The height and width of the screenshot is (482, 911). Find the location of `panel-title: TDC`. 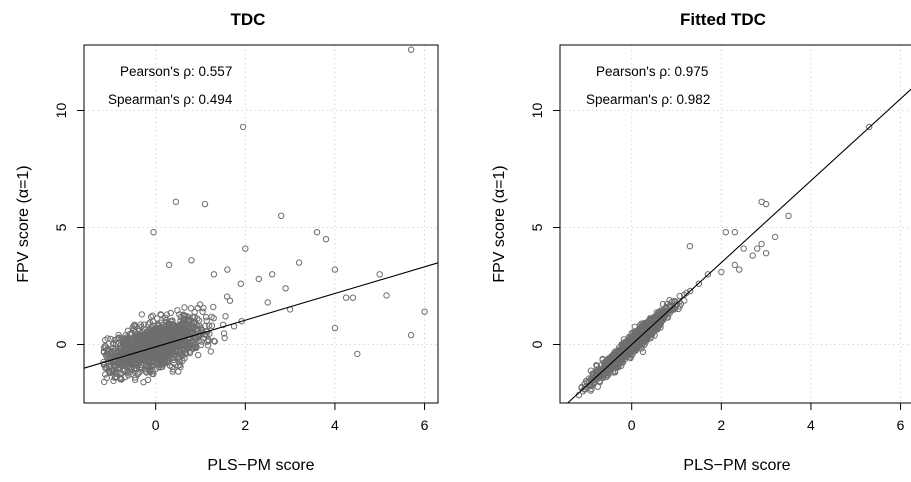

panel-title: TDC is located at coordinates (248, 19).